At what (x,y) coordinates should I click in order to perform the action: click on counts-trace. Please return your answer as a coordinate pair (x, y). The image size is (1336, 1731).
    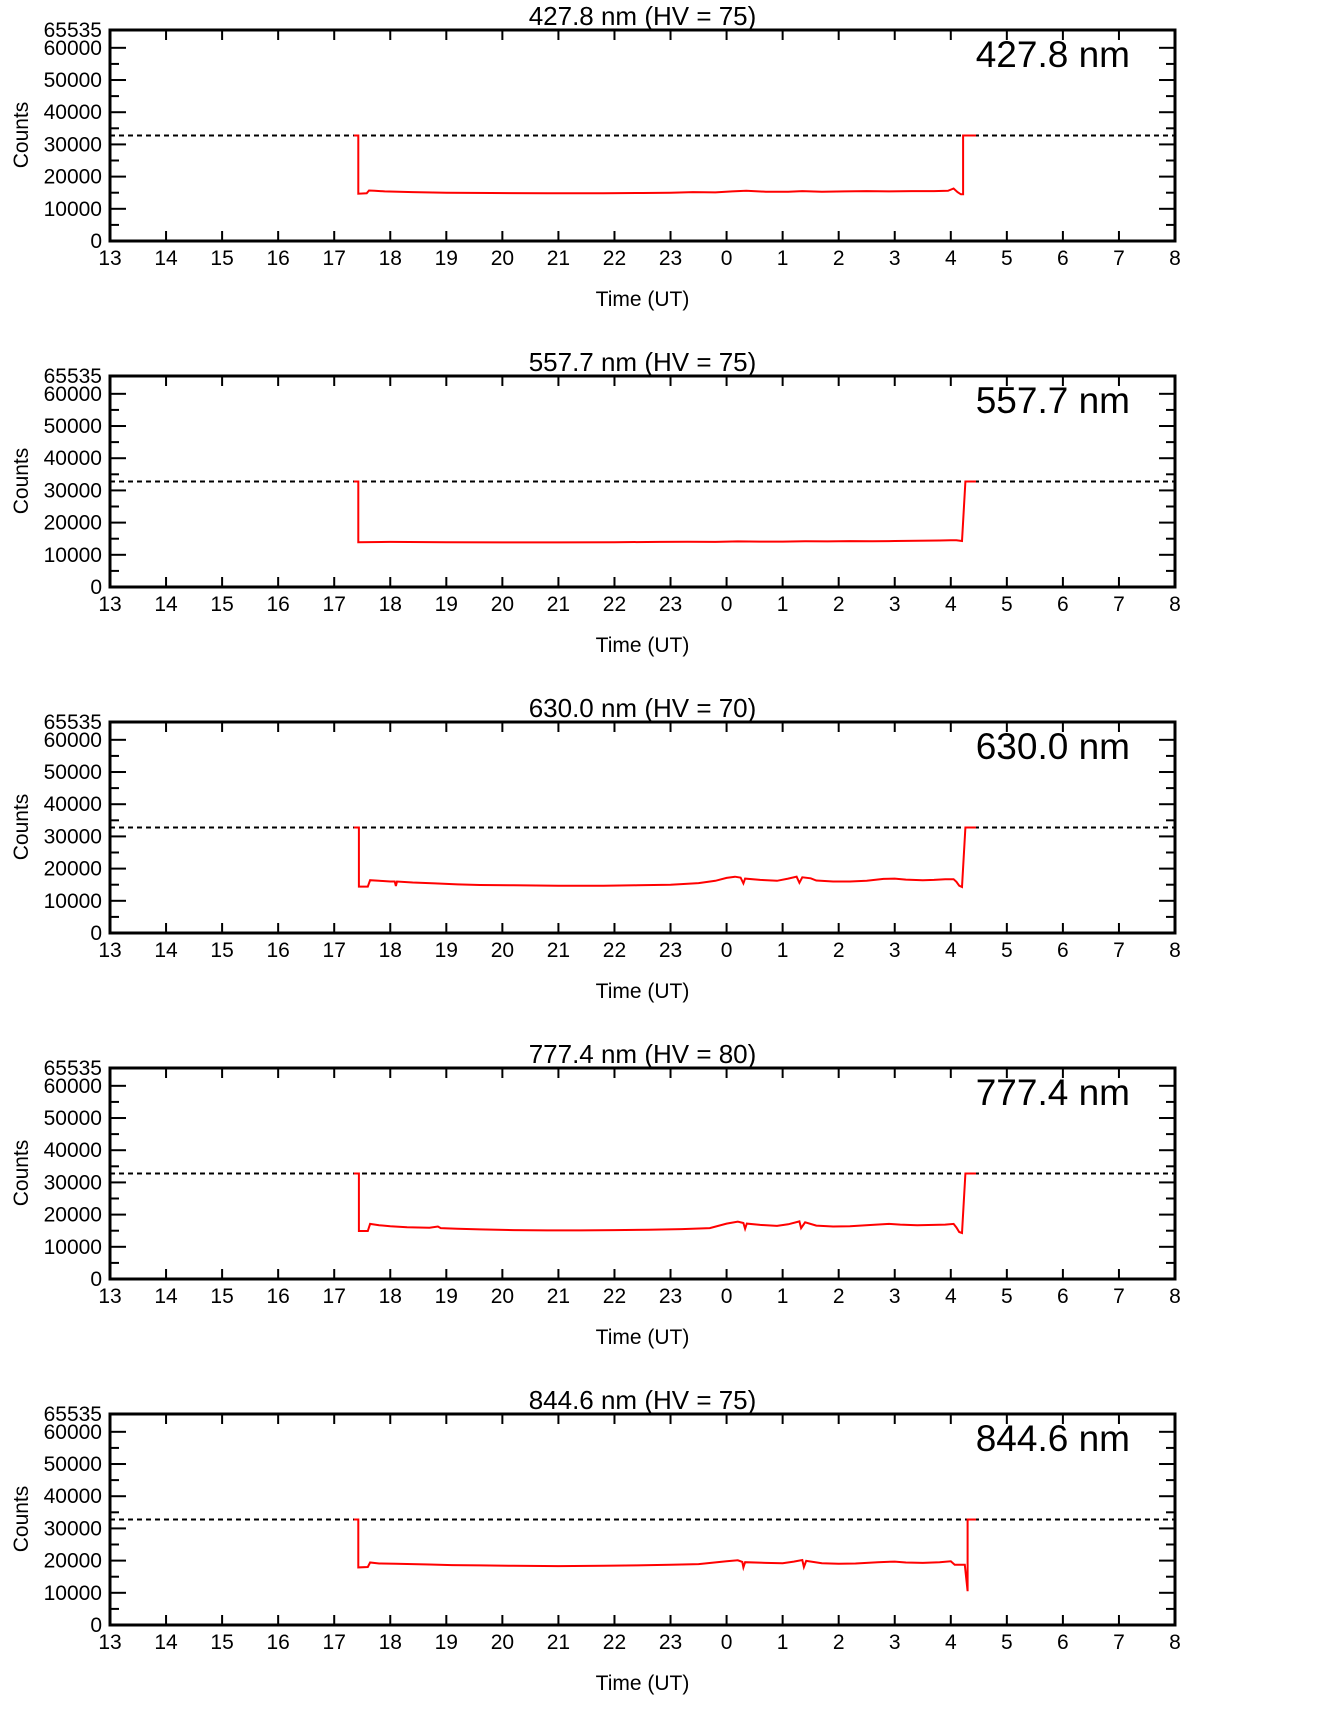
    Looking at the image, I should click on (664, 1203).